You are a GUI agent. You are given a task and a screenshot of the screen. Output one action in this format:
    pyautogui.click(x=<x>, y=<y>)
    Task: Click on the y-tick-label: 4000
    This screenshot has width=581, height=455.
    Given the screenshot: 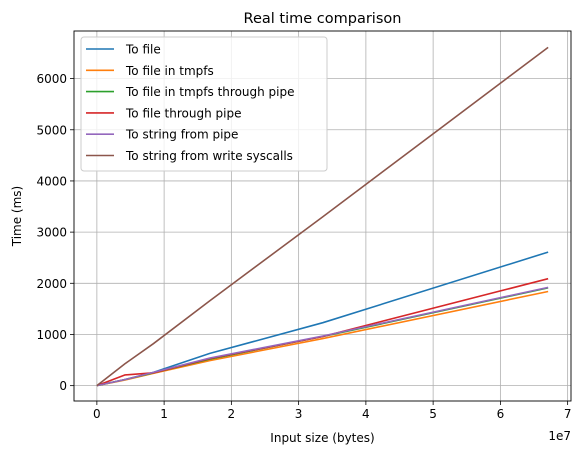 What is the action you would take?
    pyautogui.click(x=51, y=181)
    